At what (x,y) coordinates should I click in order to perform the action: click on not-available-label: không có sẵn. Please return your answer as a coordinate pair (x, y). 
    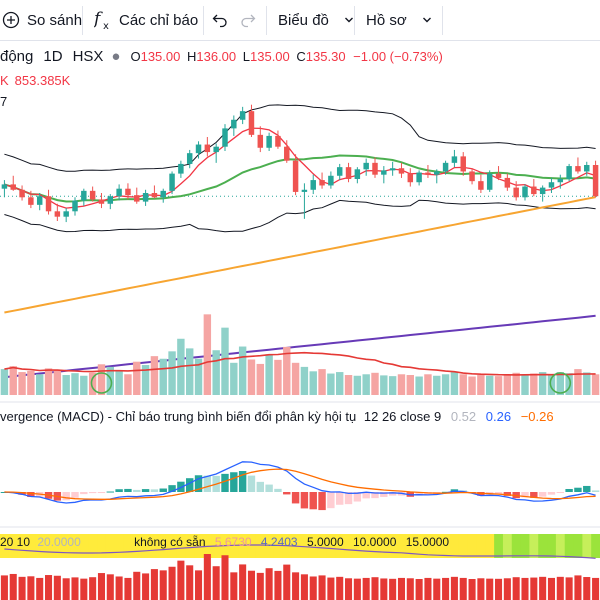
    Looking at the image, I should click on (170, 542).